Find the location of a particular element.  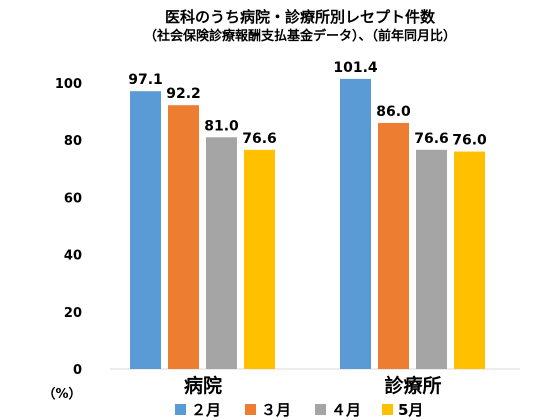

data-label: 76.0 is located at coordinates (469, 141).